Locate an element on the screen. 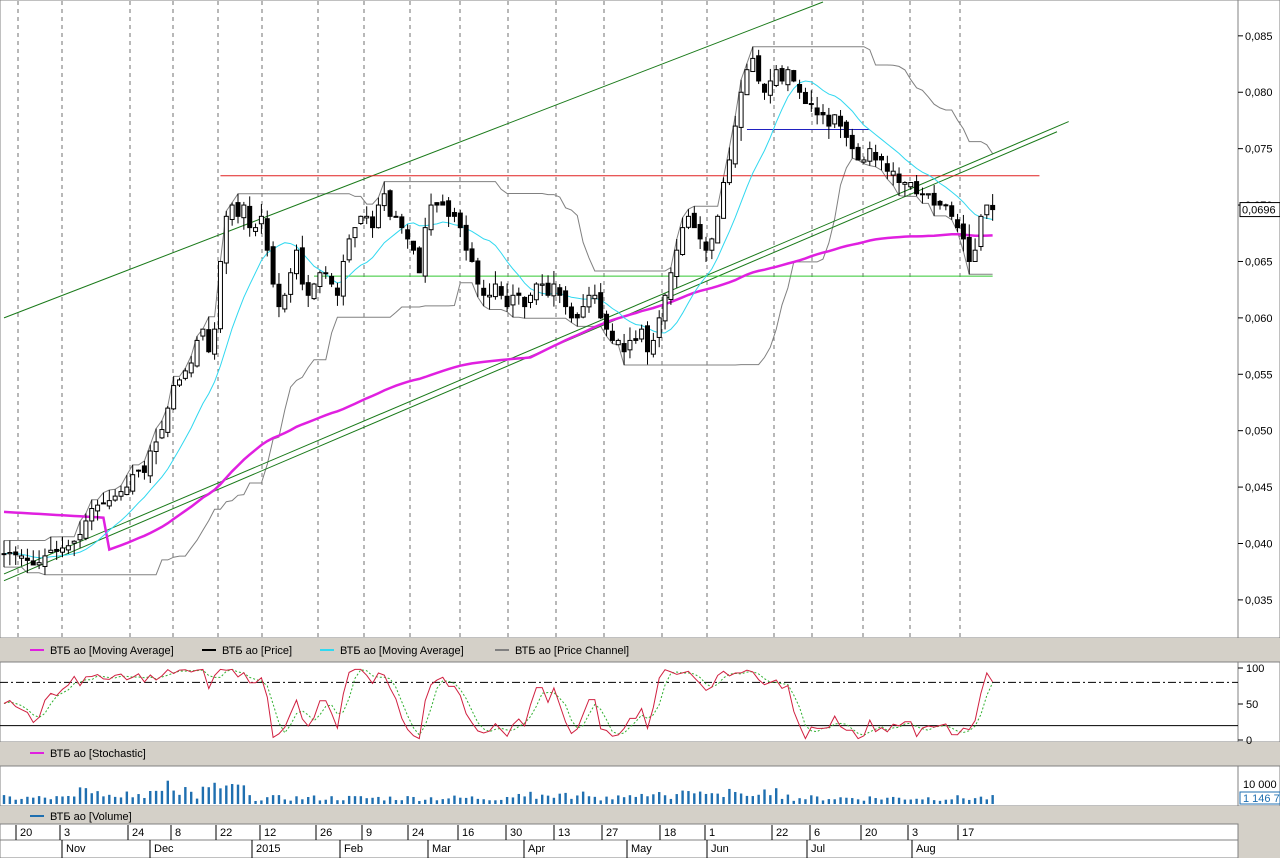  stochastic-tick-label: 50 is located at coordinates (1252, 705).